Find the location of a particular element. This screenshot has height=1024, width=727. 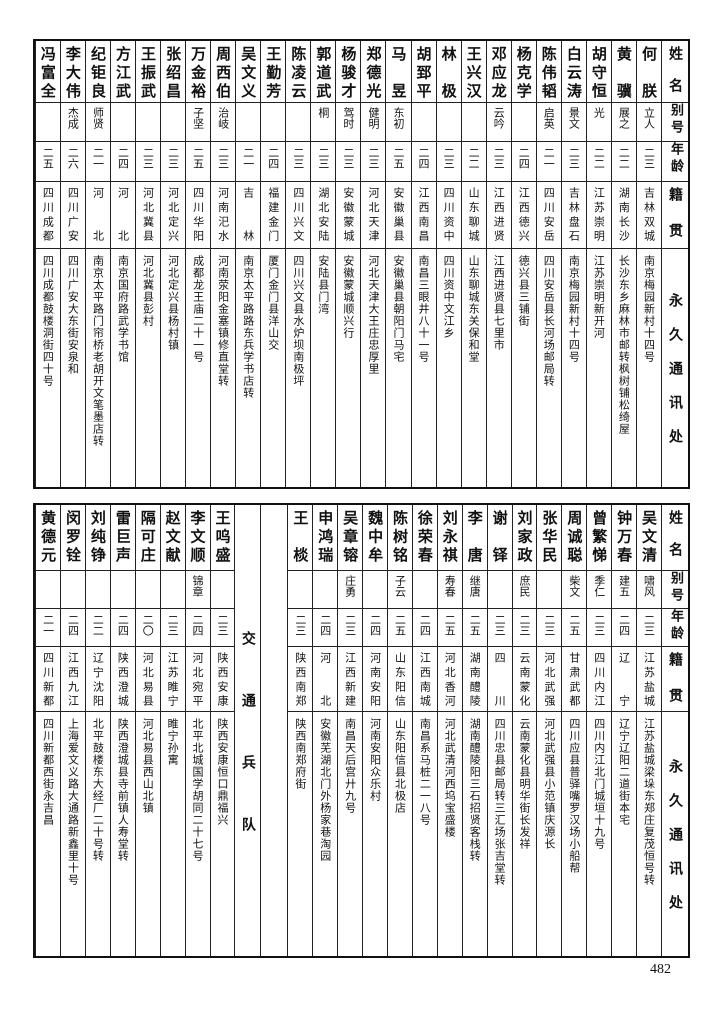

alias-text: 子云 is located at coordinates (400, 586).